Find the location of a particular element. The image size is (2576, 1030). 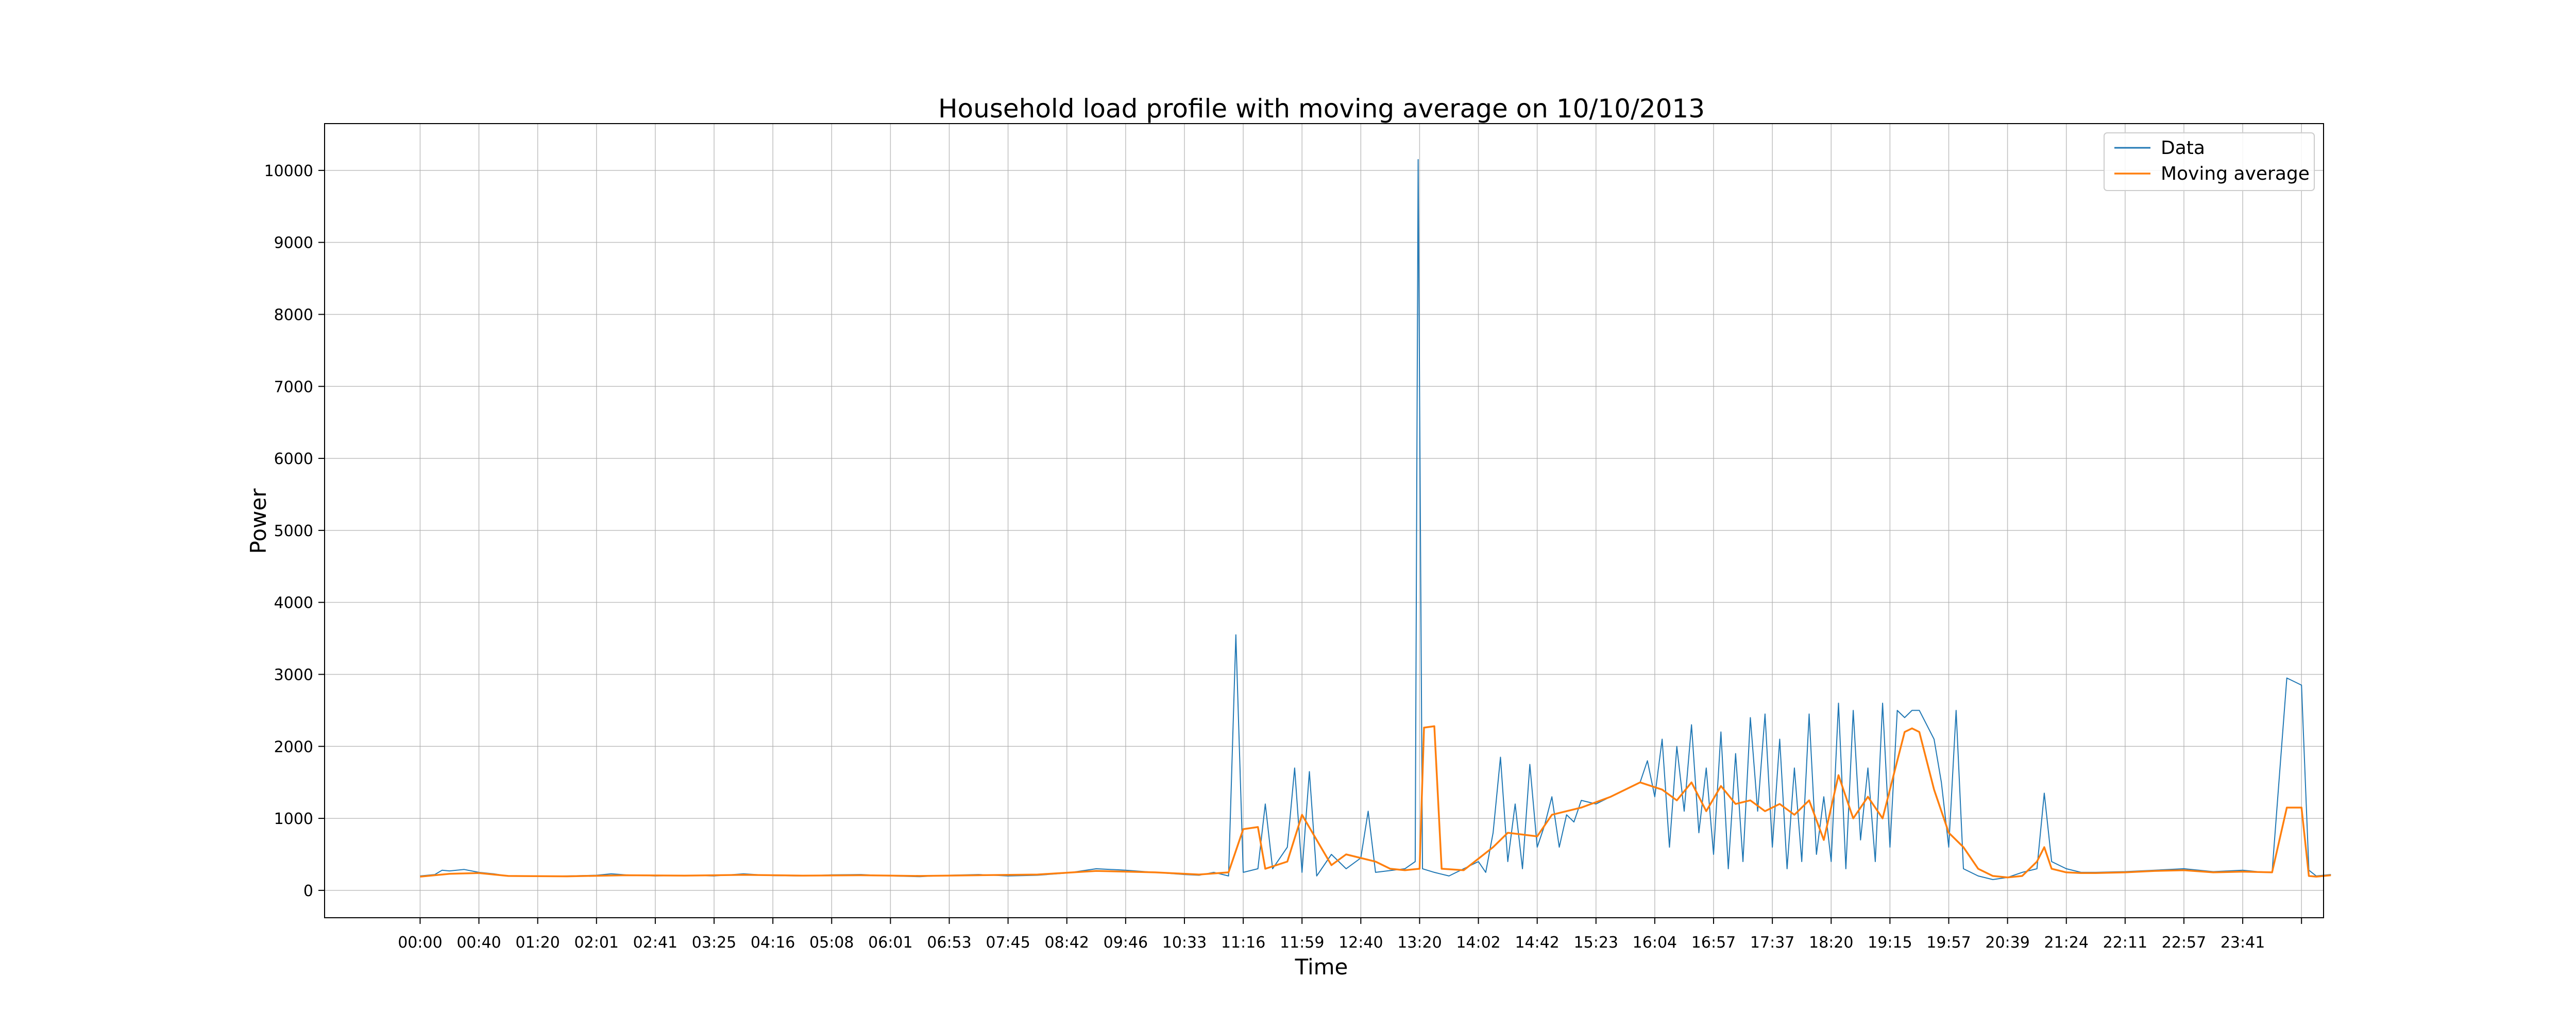

y-tick-label: 9000 is located at coordinates (293, 243).